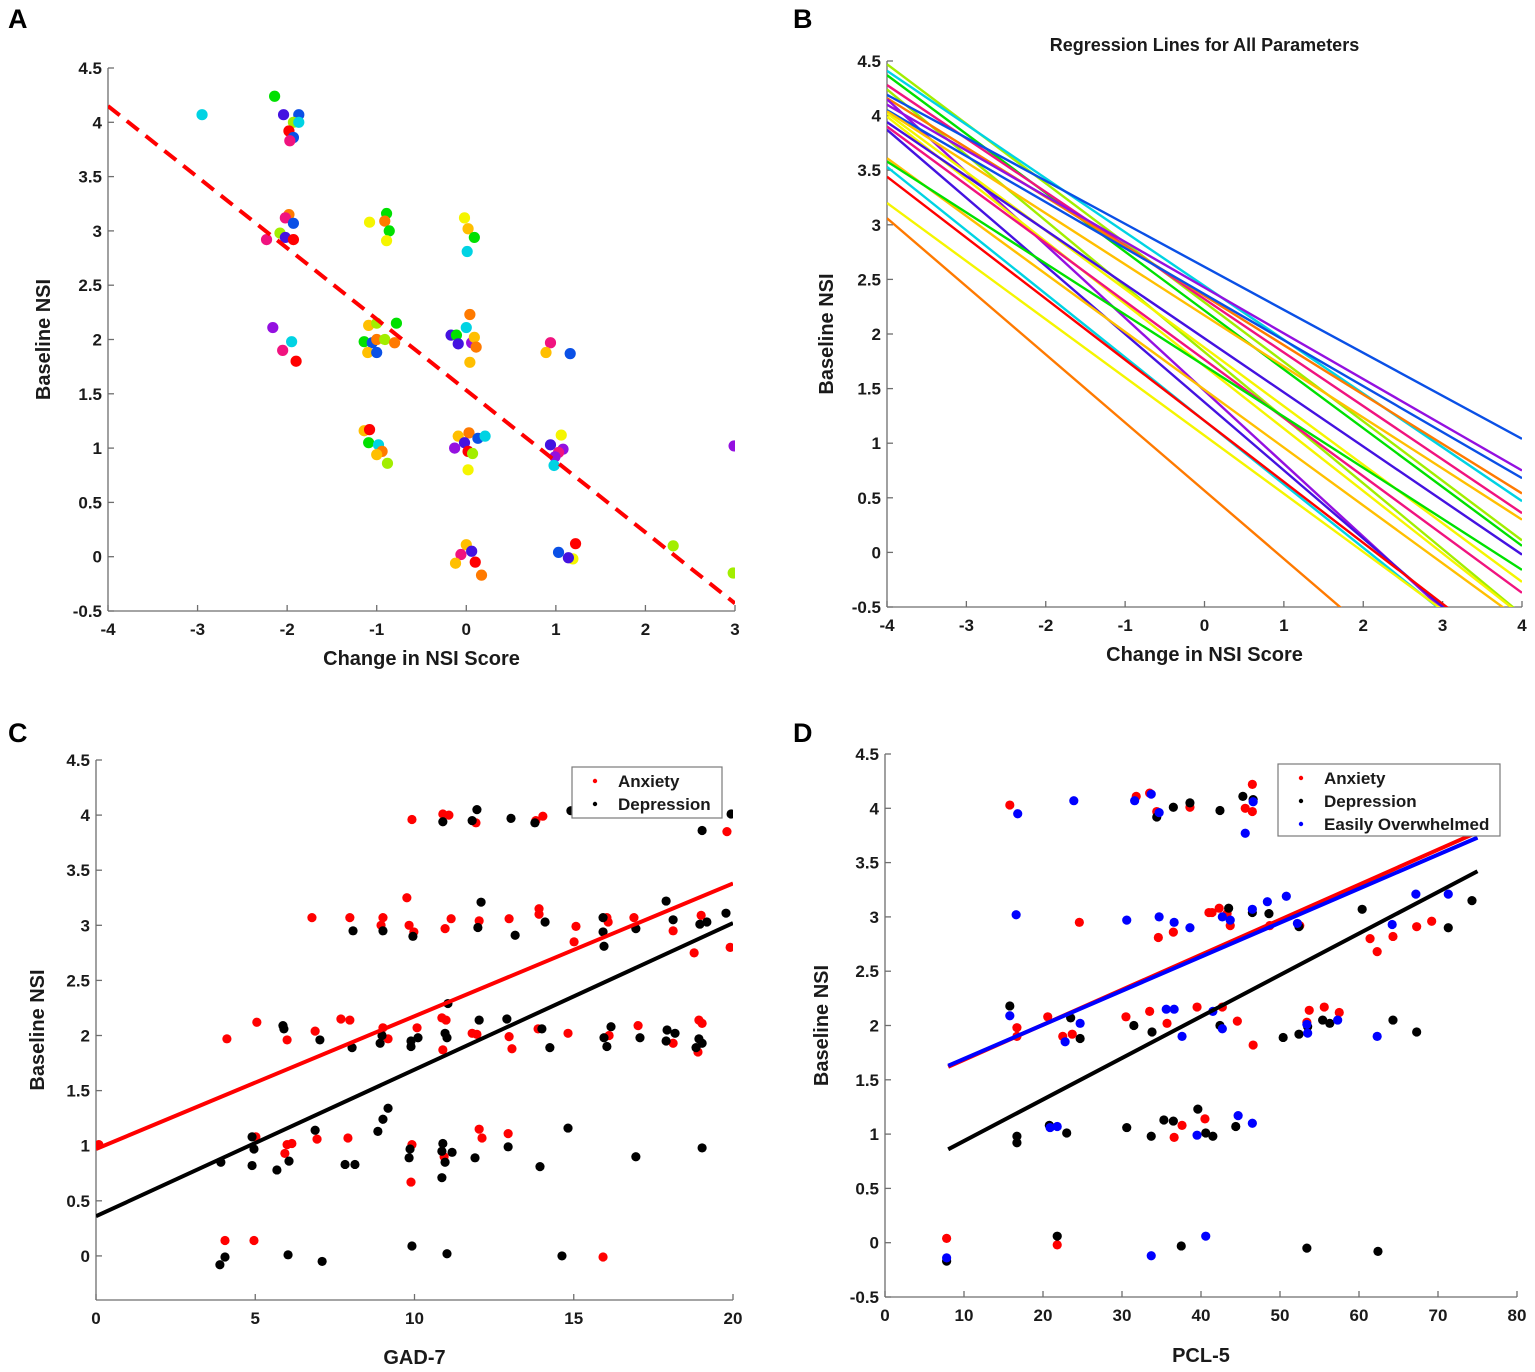  Describe the element at coordinates (414, 1318) in the screenshot. I see `x-tick-label: 10` at that location.